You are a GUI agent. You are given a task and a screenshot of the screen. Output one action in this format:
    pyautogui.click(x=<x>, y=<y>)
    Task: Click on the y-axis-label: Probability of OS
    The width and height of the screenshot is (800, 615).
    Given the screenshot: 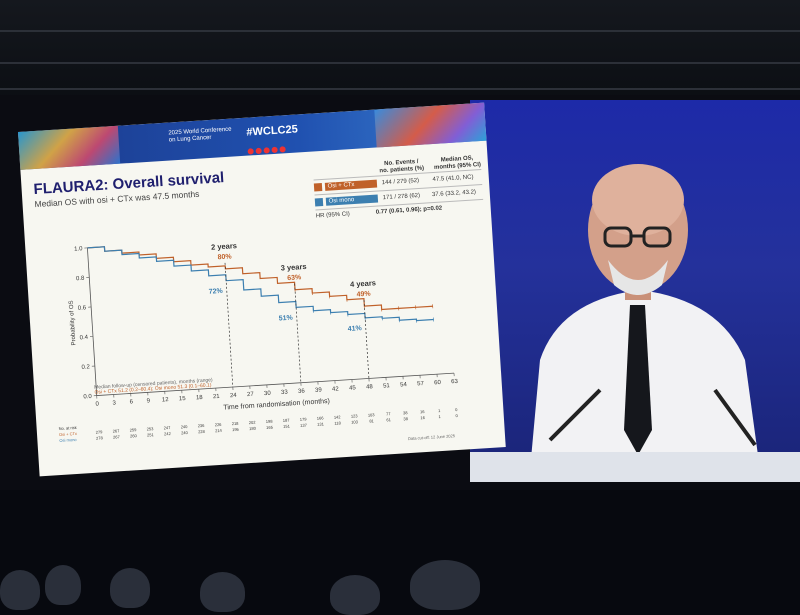 What is the action you would take?
    pyautogui.click(x=73, y=322)
    